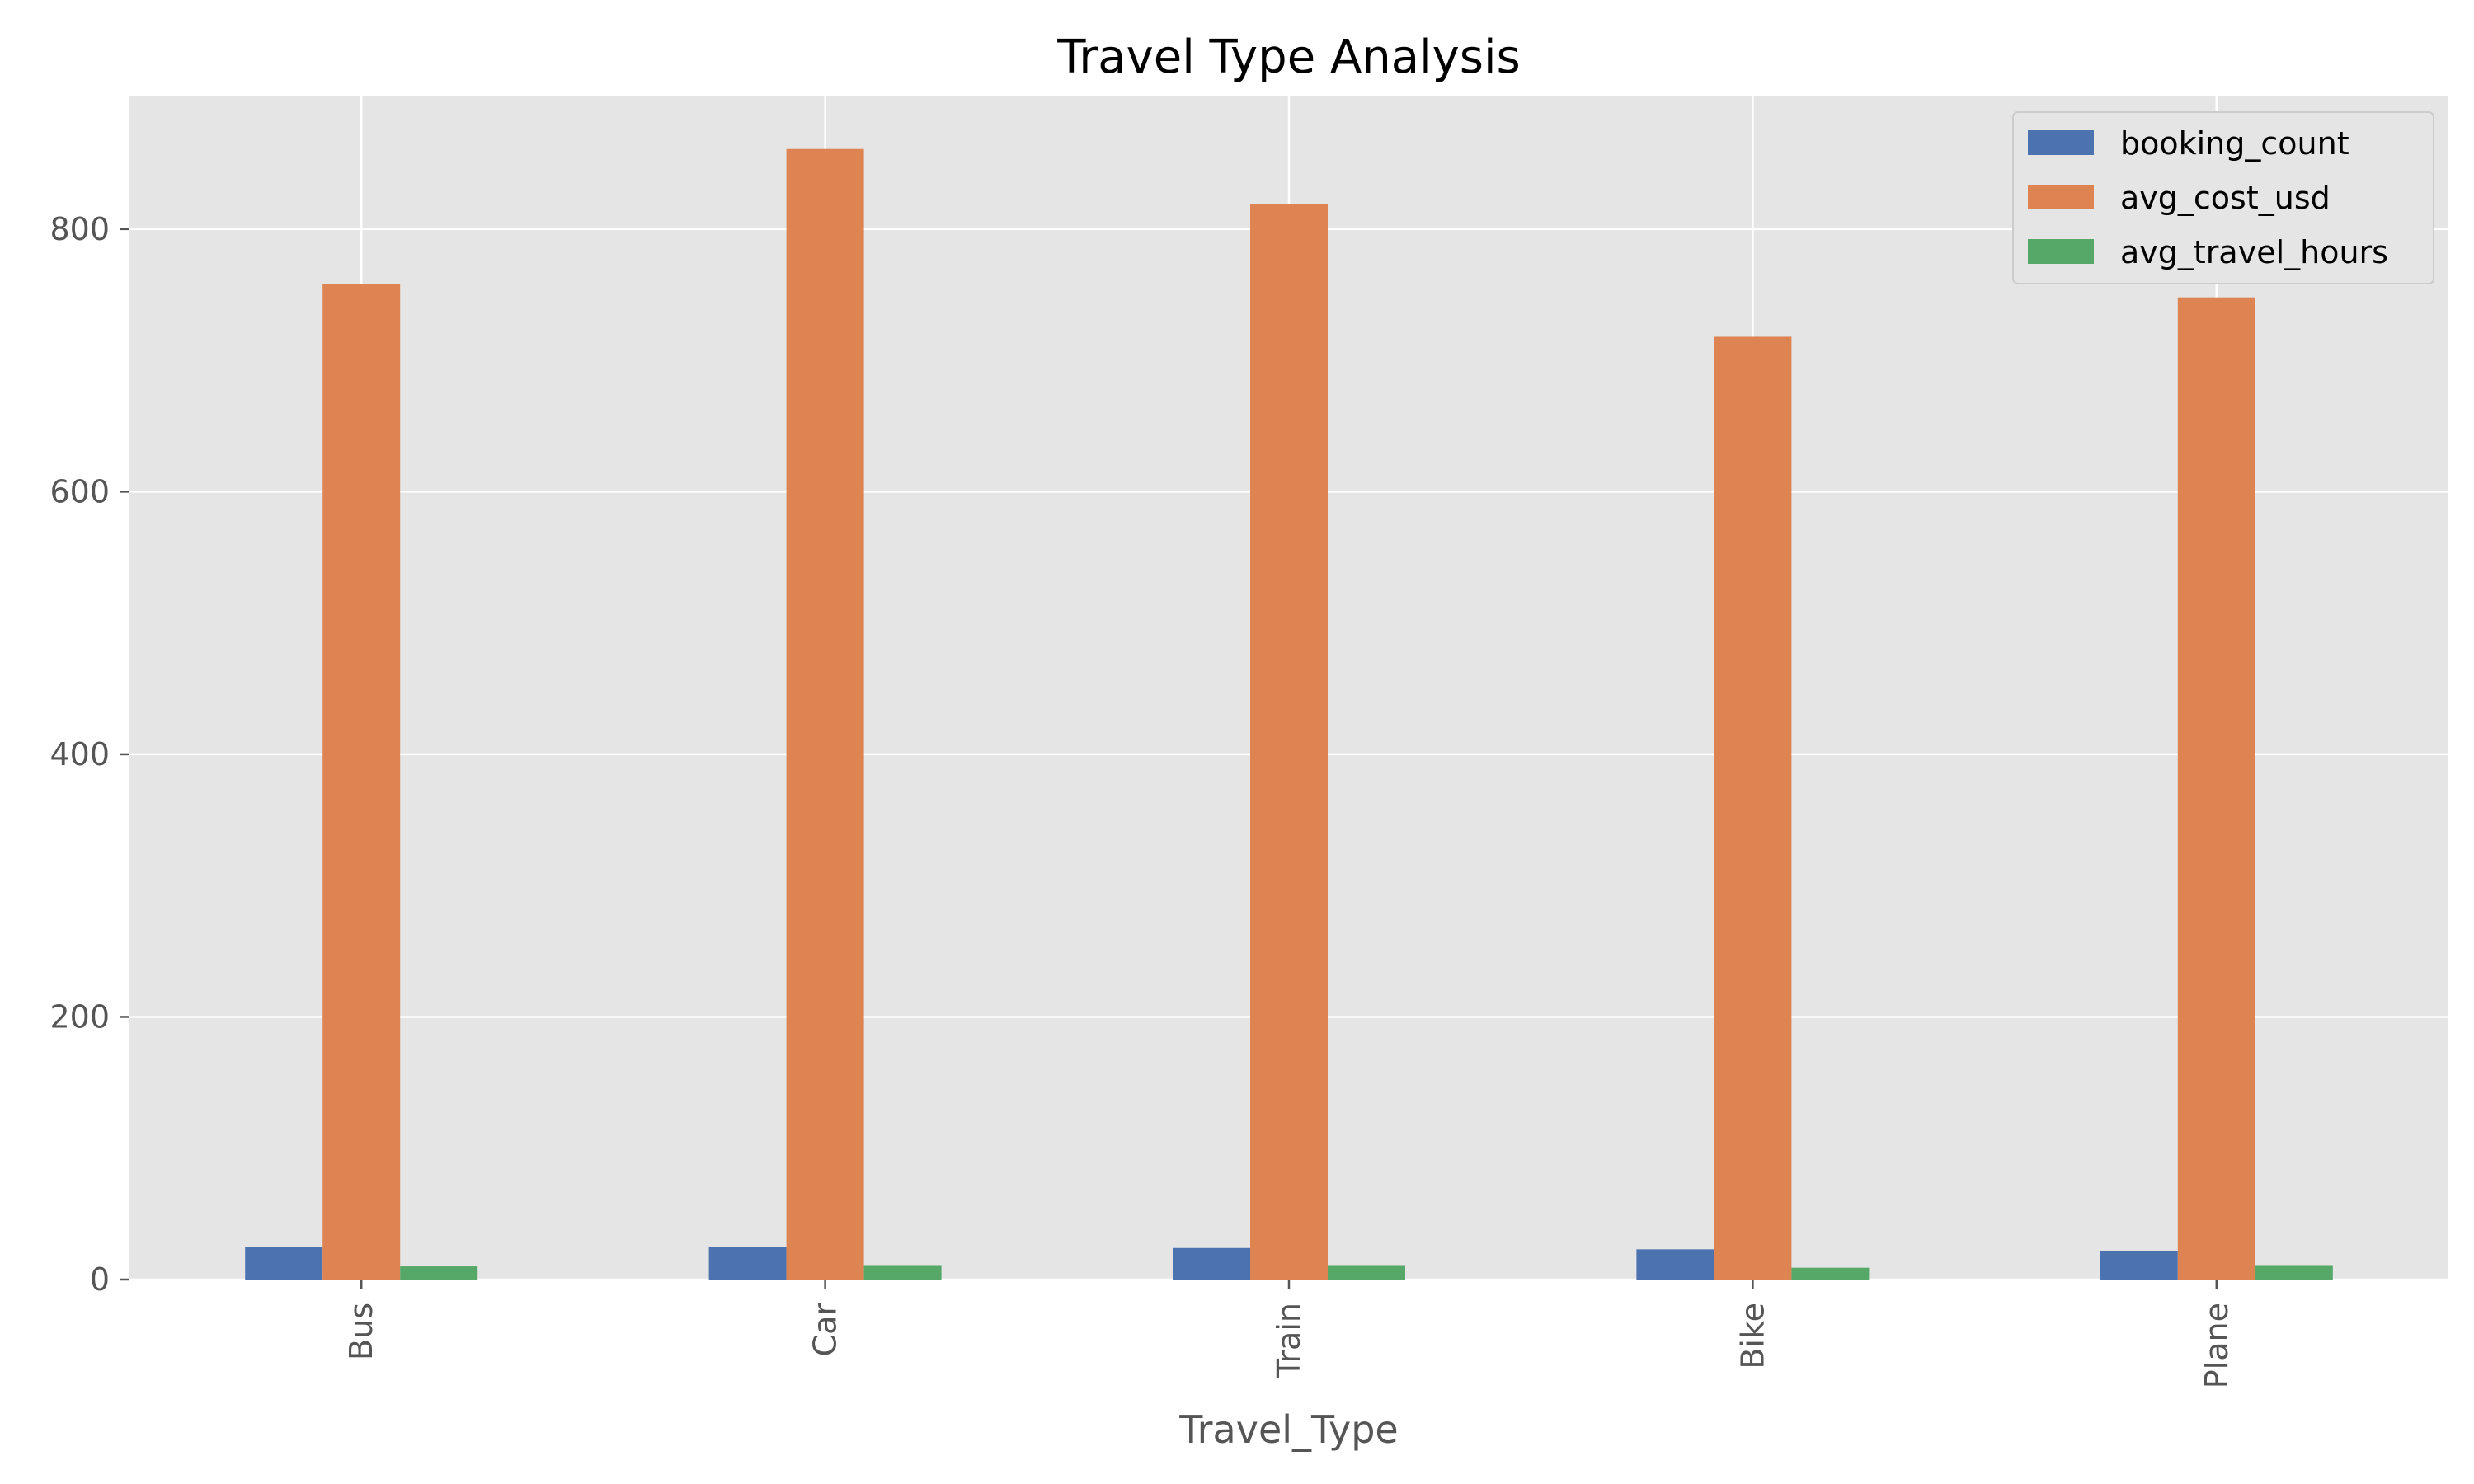 This screenshot has height=1484, width=2474. I want to click on y-axis-ticks: 0 200 400 600 800, so click(89, 754).